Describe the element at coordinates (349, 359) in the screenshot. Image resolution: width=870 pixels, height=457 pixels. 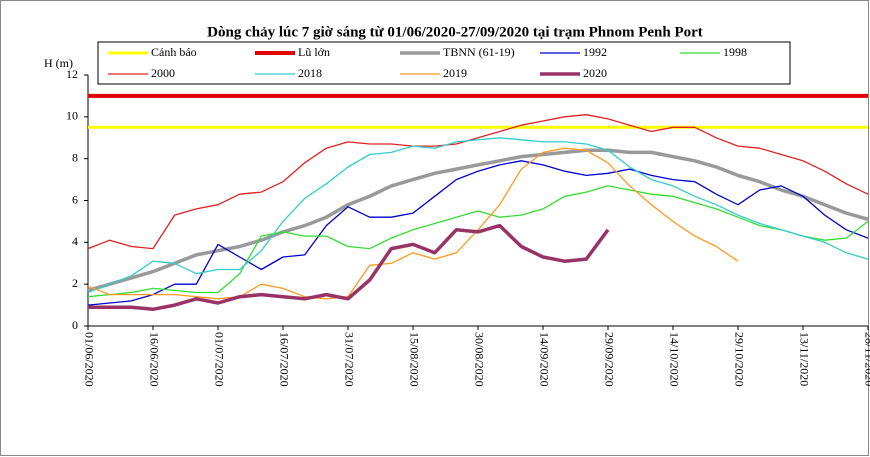
I see `x-tick-label: 31/07/2020` at that location.